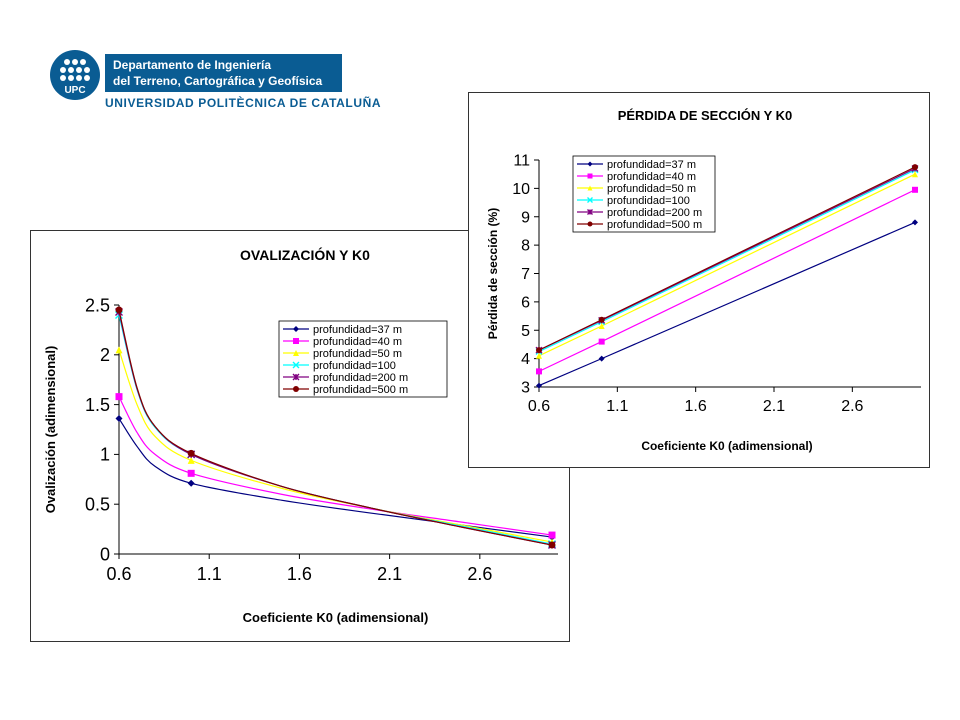  Describe the element at coordinates (525, 274) in the screenshot. I see `y-tick-label: 7` at that location.